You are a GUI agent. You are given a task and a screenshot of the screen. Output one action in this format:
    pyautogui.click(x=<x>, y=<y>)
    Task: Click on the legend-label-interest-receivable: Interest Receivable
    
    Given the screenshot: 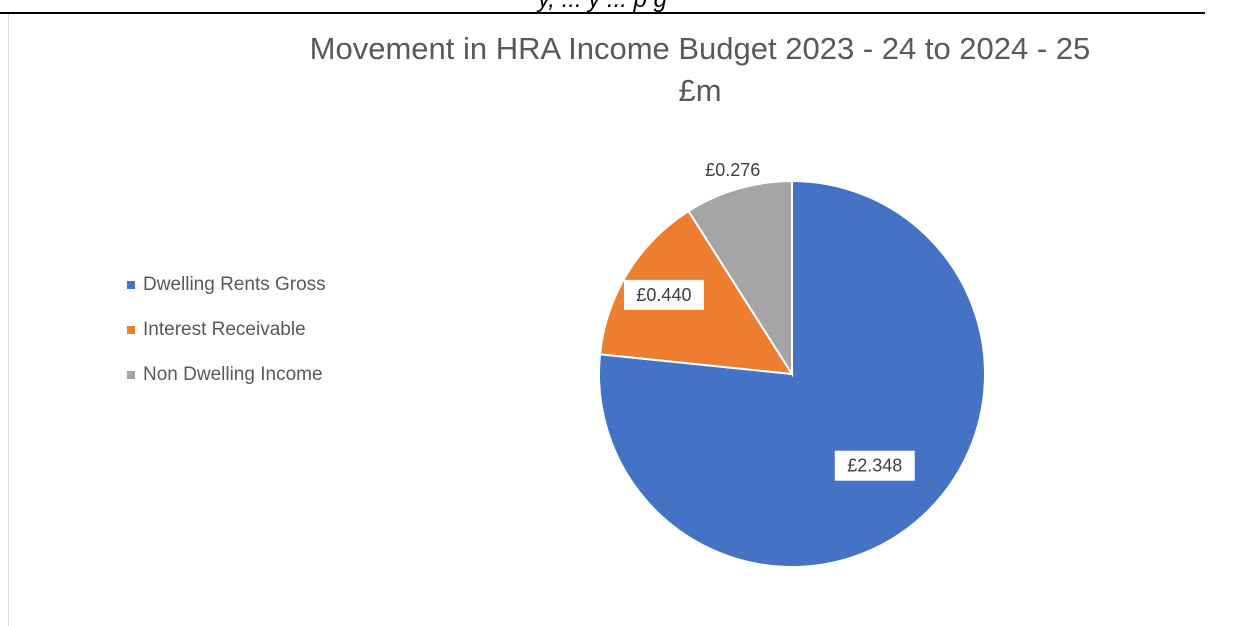 What is the action you would take?
    pyautogui.click(x=224, y=329)
    